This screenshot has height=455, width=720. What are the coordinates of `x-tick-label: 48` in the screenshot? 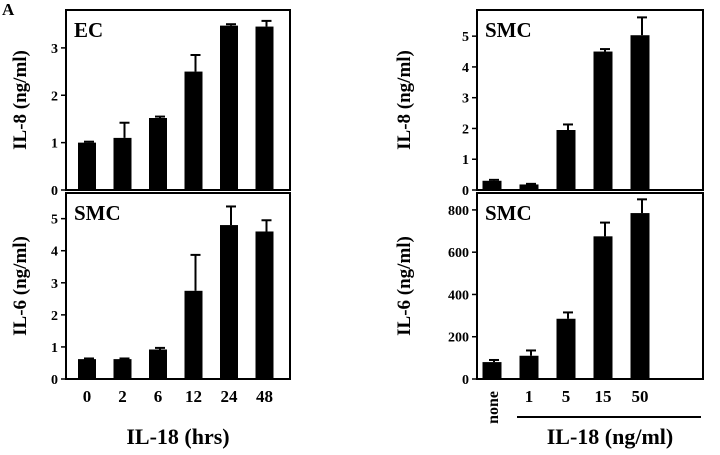 It's located at (264, 396).